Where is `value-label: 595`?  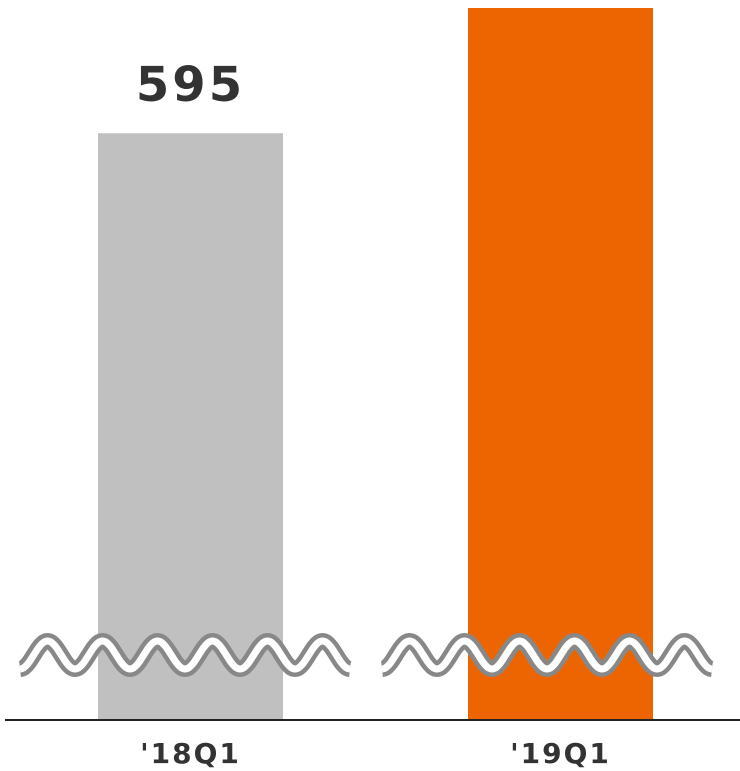
value-label: 595 is located at coordinates (190, 85).